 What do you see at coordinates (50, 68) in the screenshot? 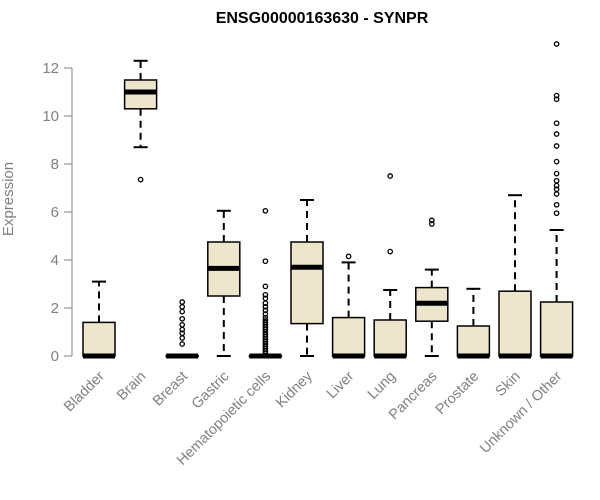
I see `y-tick-label: 12` at bounding box center [50, 68].